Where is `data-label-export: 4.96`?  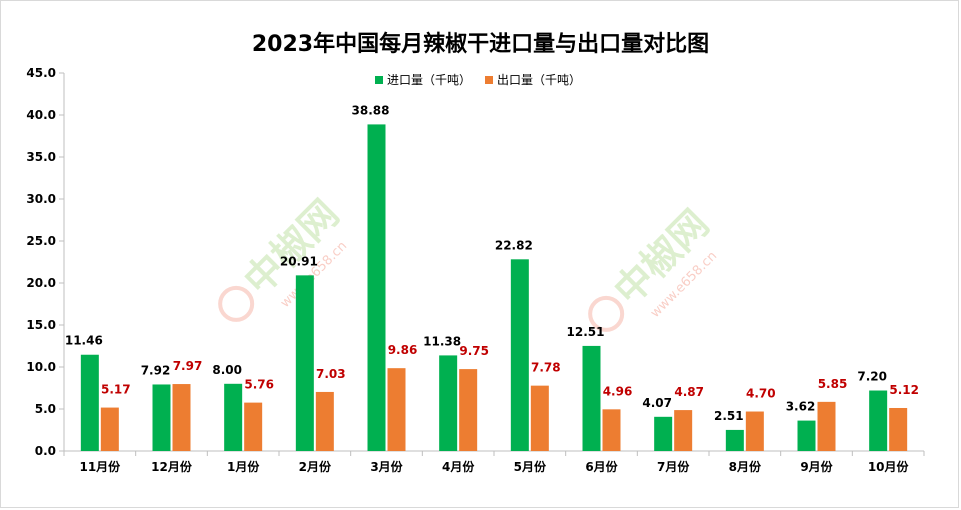 data-label-export: 4.96 is located at coordinates (618, 391).